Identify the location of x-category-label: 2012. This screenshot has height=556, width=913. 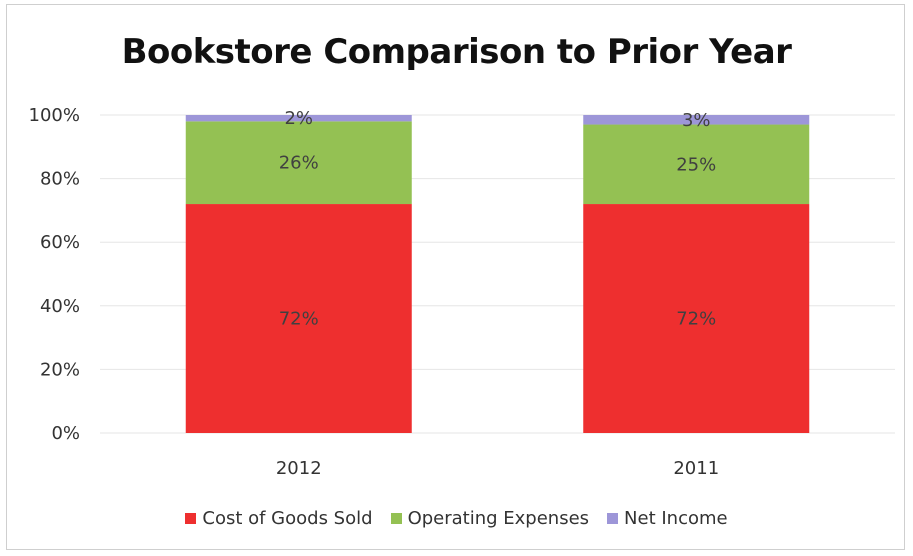
(299, 468).